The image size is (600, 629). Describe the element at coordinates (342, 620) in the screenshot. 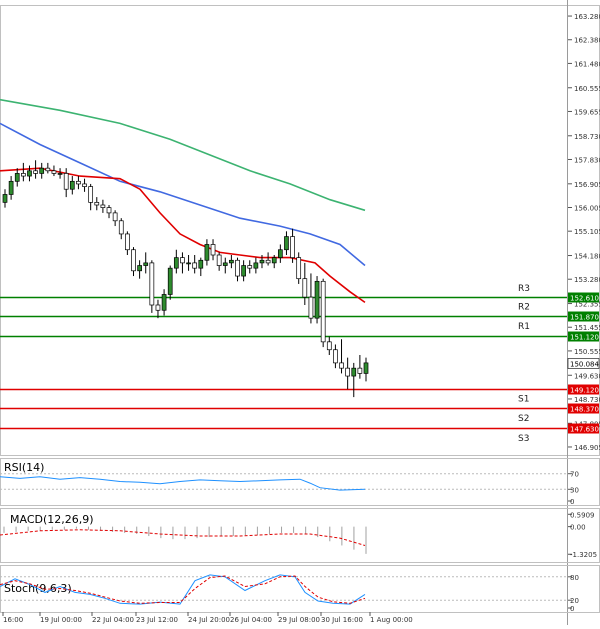

I see `x-tick-label: 30 Jul 16:00` at that location.